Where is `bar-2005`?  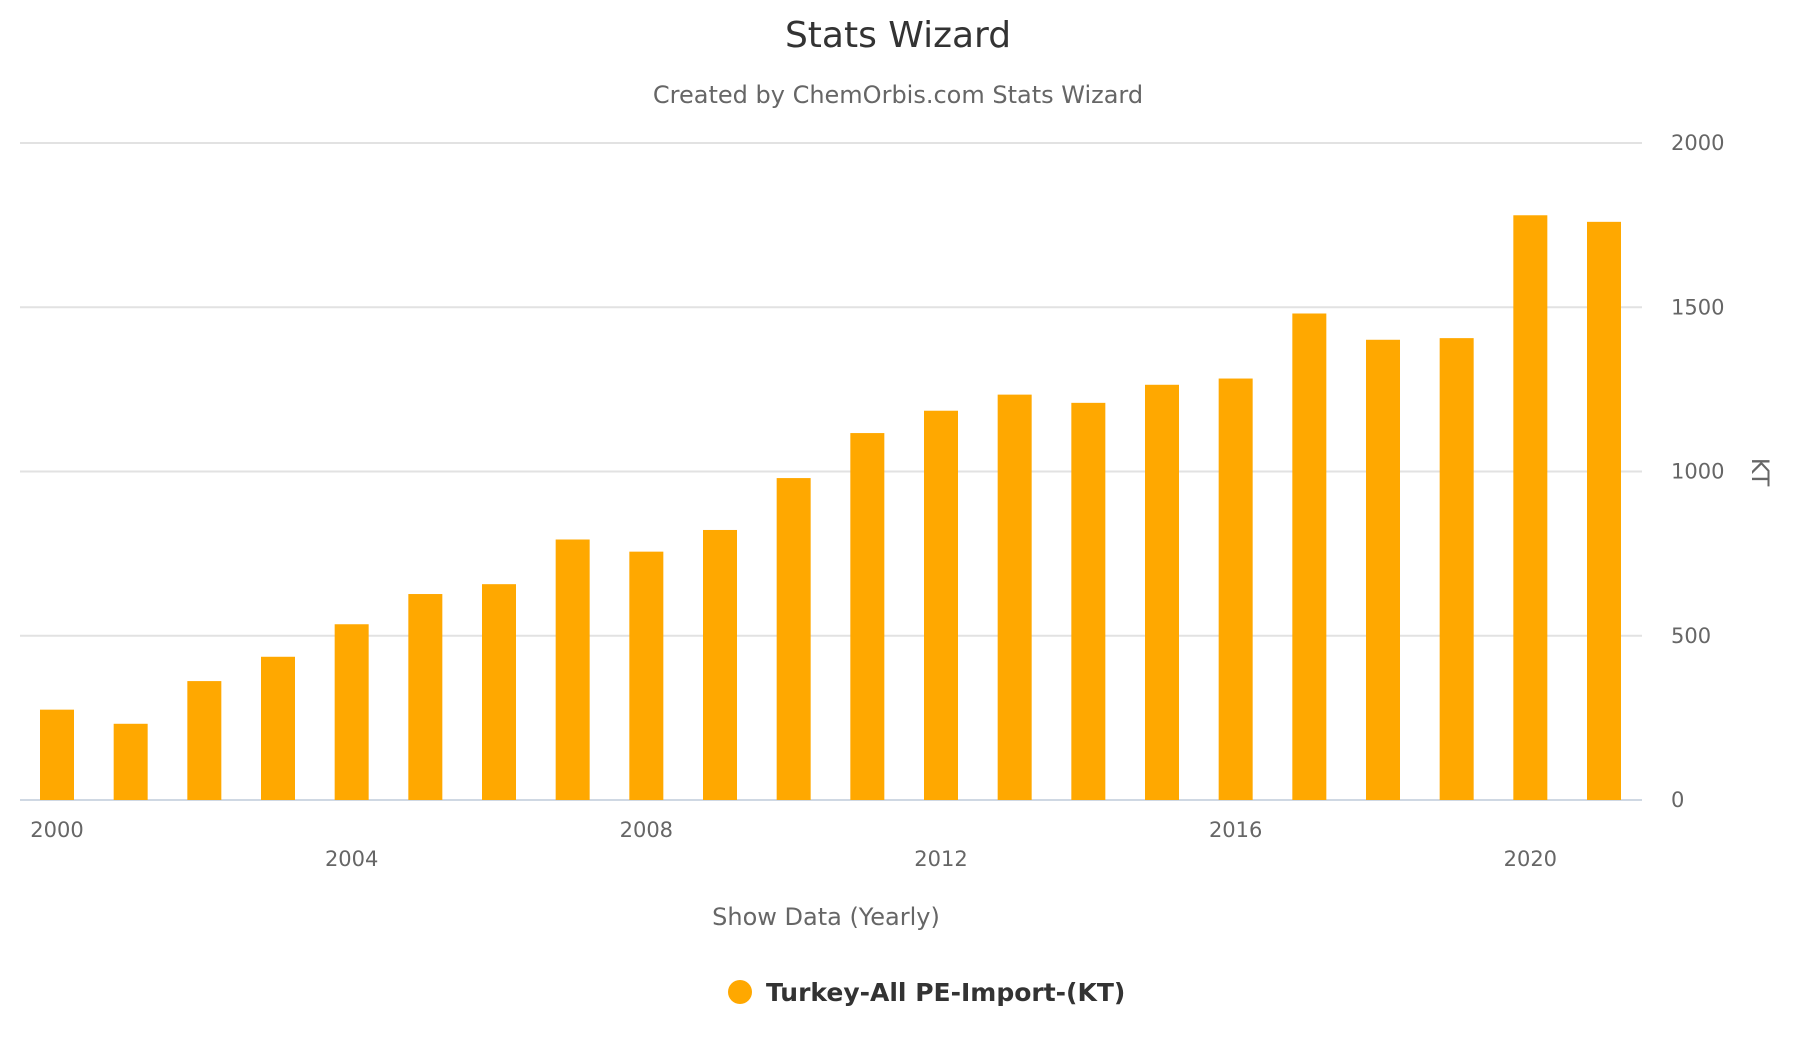 bar-2005 is located at coordinates (425, 697).